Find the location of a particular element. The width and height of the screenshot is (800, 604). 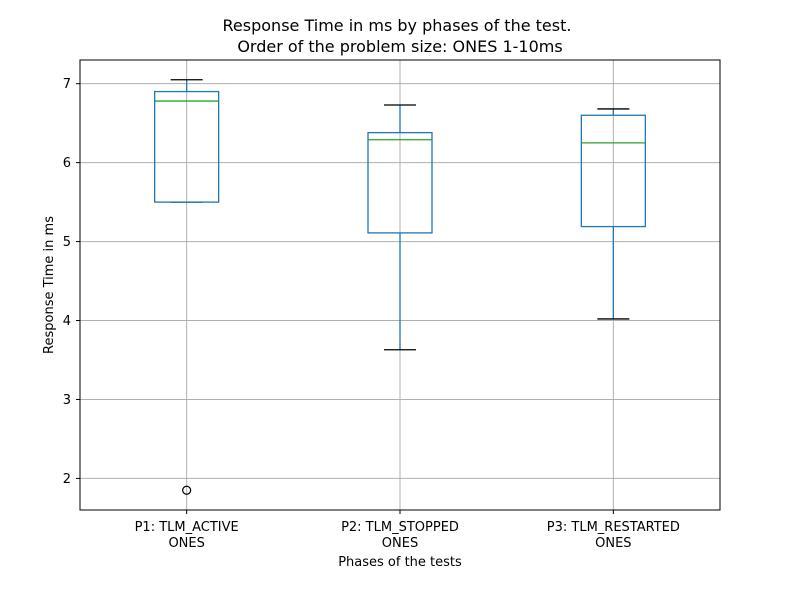

x-tick-label: P3: TLM_RESTARTED ONES is located at coordinates (613, 535).